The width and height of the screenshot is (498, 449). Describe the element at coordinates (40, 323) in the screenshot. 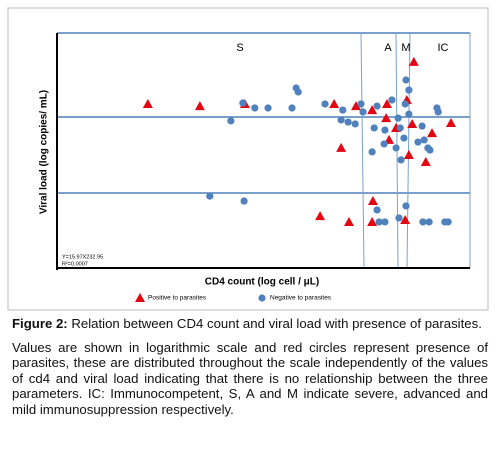

I see `figure-label: Figure 2:` at that location.